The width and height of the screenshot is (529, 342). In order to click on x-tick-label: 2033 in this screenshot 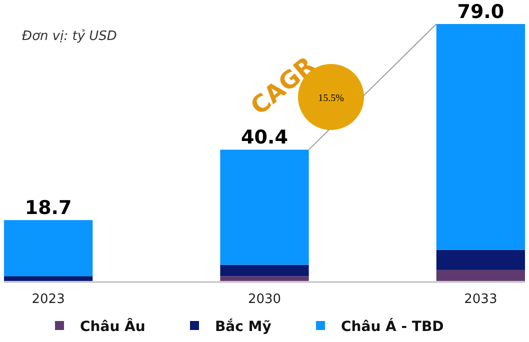, I will do `click(481, 299)`.